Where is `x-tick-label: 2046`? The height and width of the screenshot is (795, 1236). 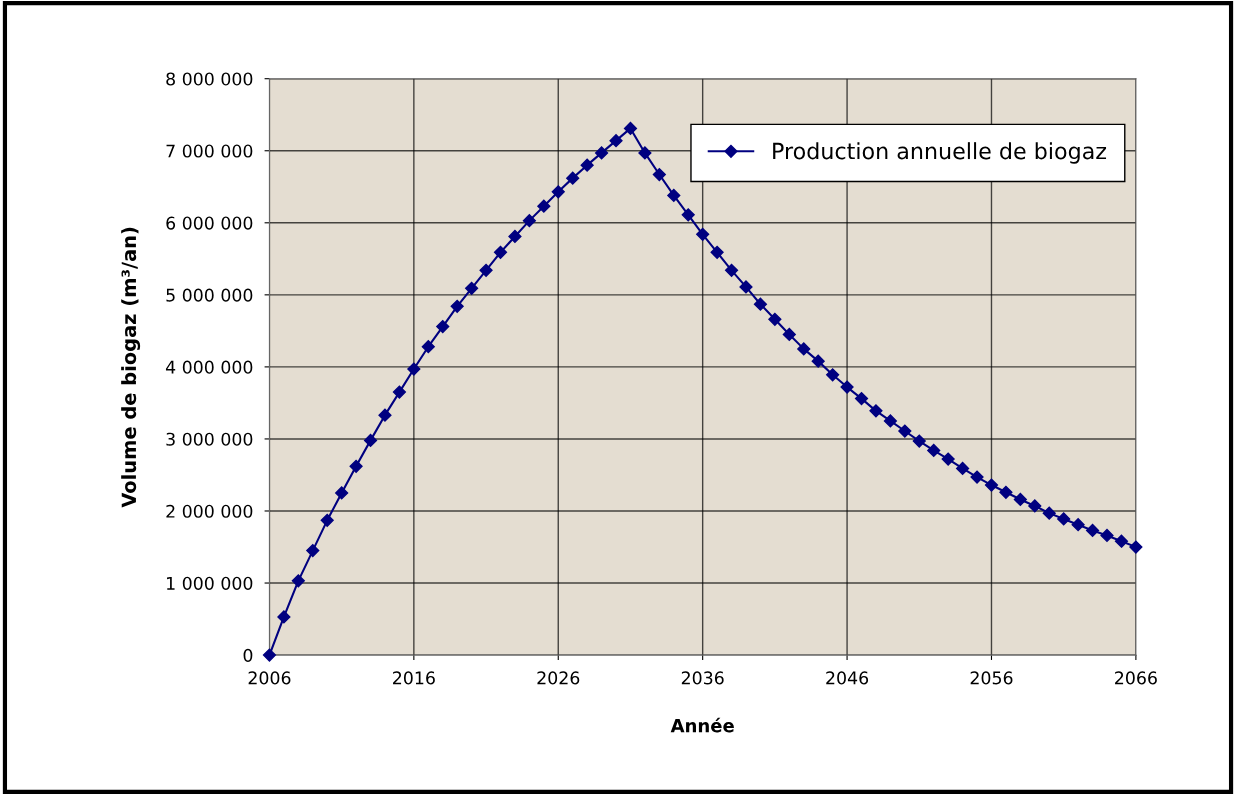 x-tick-label: 2046 is located at coordinates (847, 678).